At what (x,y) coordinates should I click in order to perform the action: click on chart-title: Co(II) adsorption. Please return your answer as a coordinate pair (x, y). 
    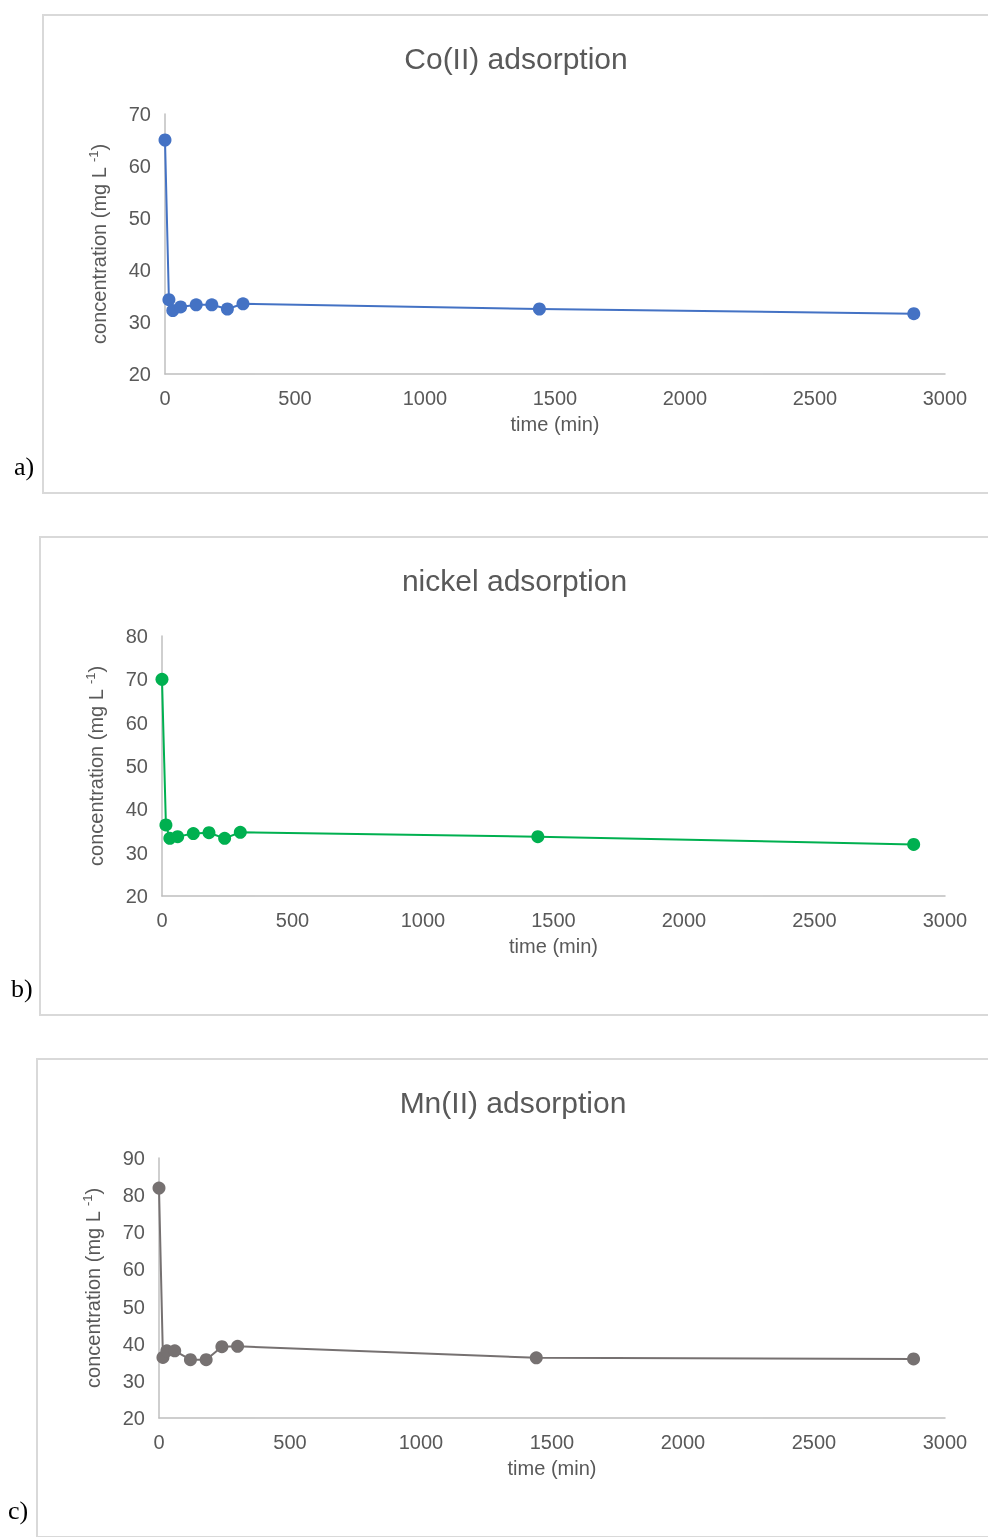
    Looking at the image, I should click on (516, 58).